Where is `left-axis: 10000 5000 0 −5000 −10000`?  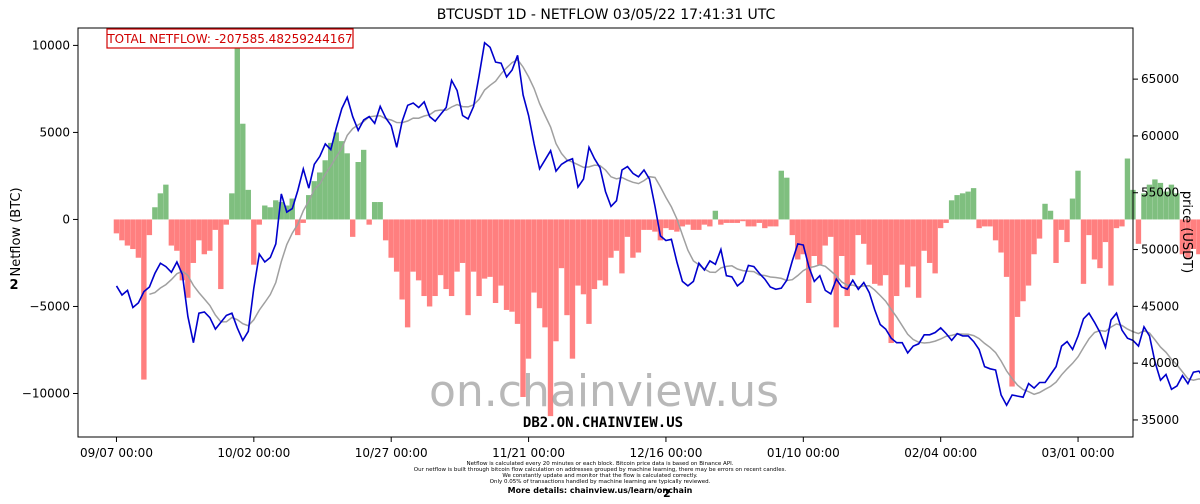 left-axis: 10000 5000 0 −5000 −10000 is located at coordinates (50, 219).